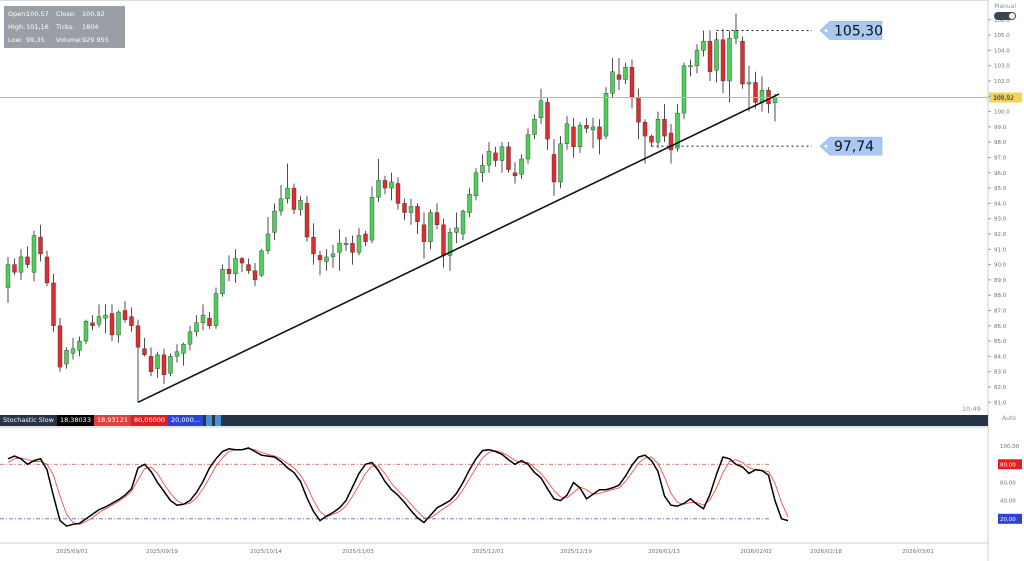 This screenshot has width=1024, height=561. Describe the element at coordinates (18, 14) in the screenshot. I see `open-label: Open:` at that location.